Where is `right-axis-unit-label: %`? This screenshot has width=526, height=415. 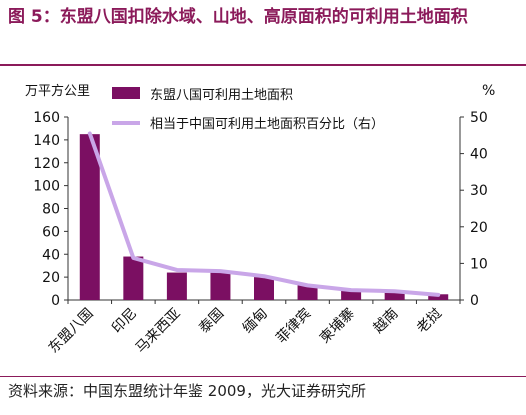
right-axis-unit-label: % is located at coordinates (488, 91).